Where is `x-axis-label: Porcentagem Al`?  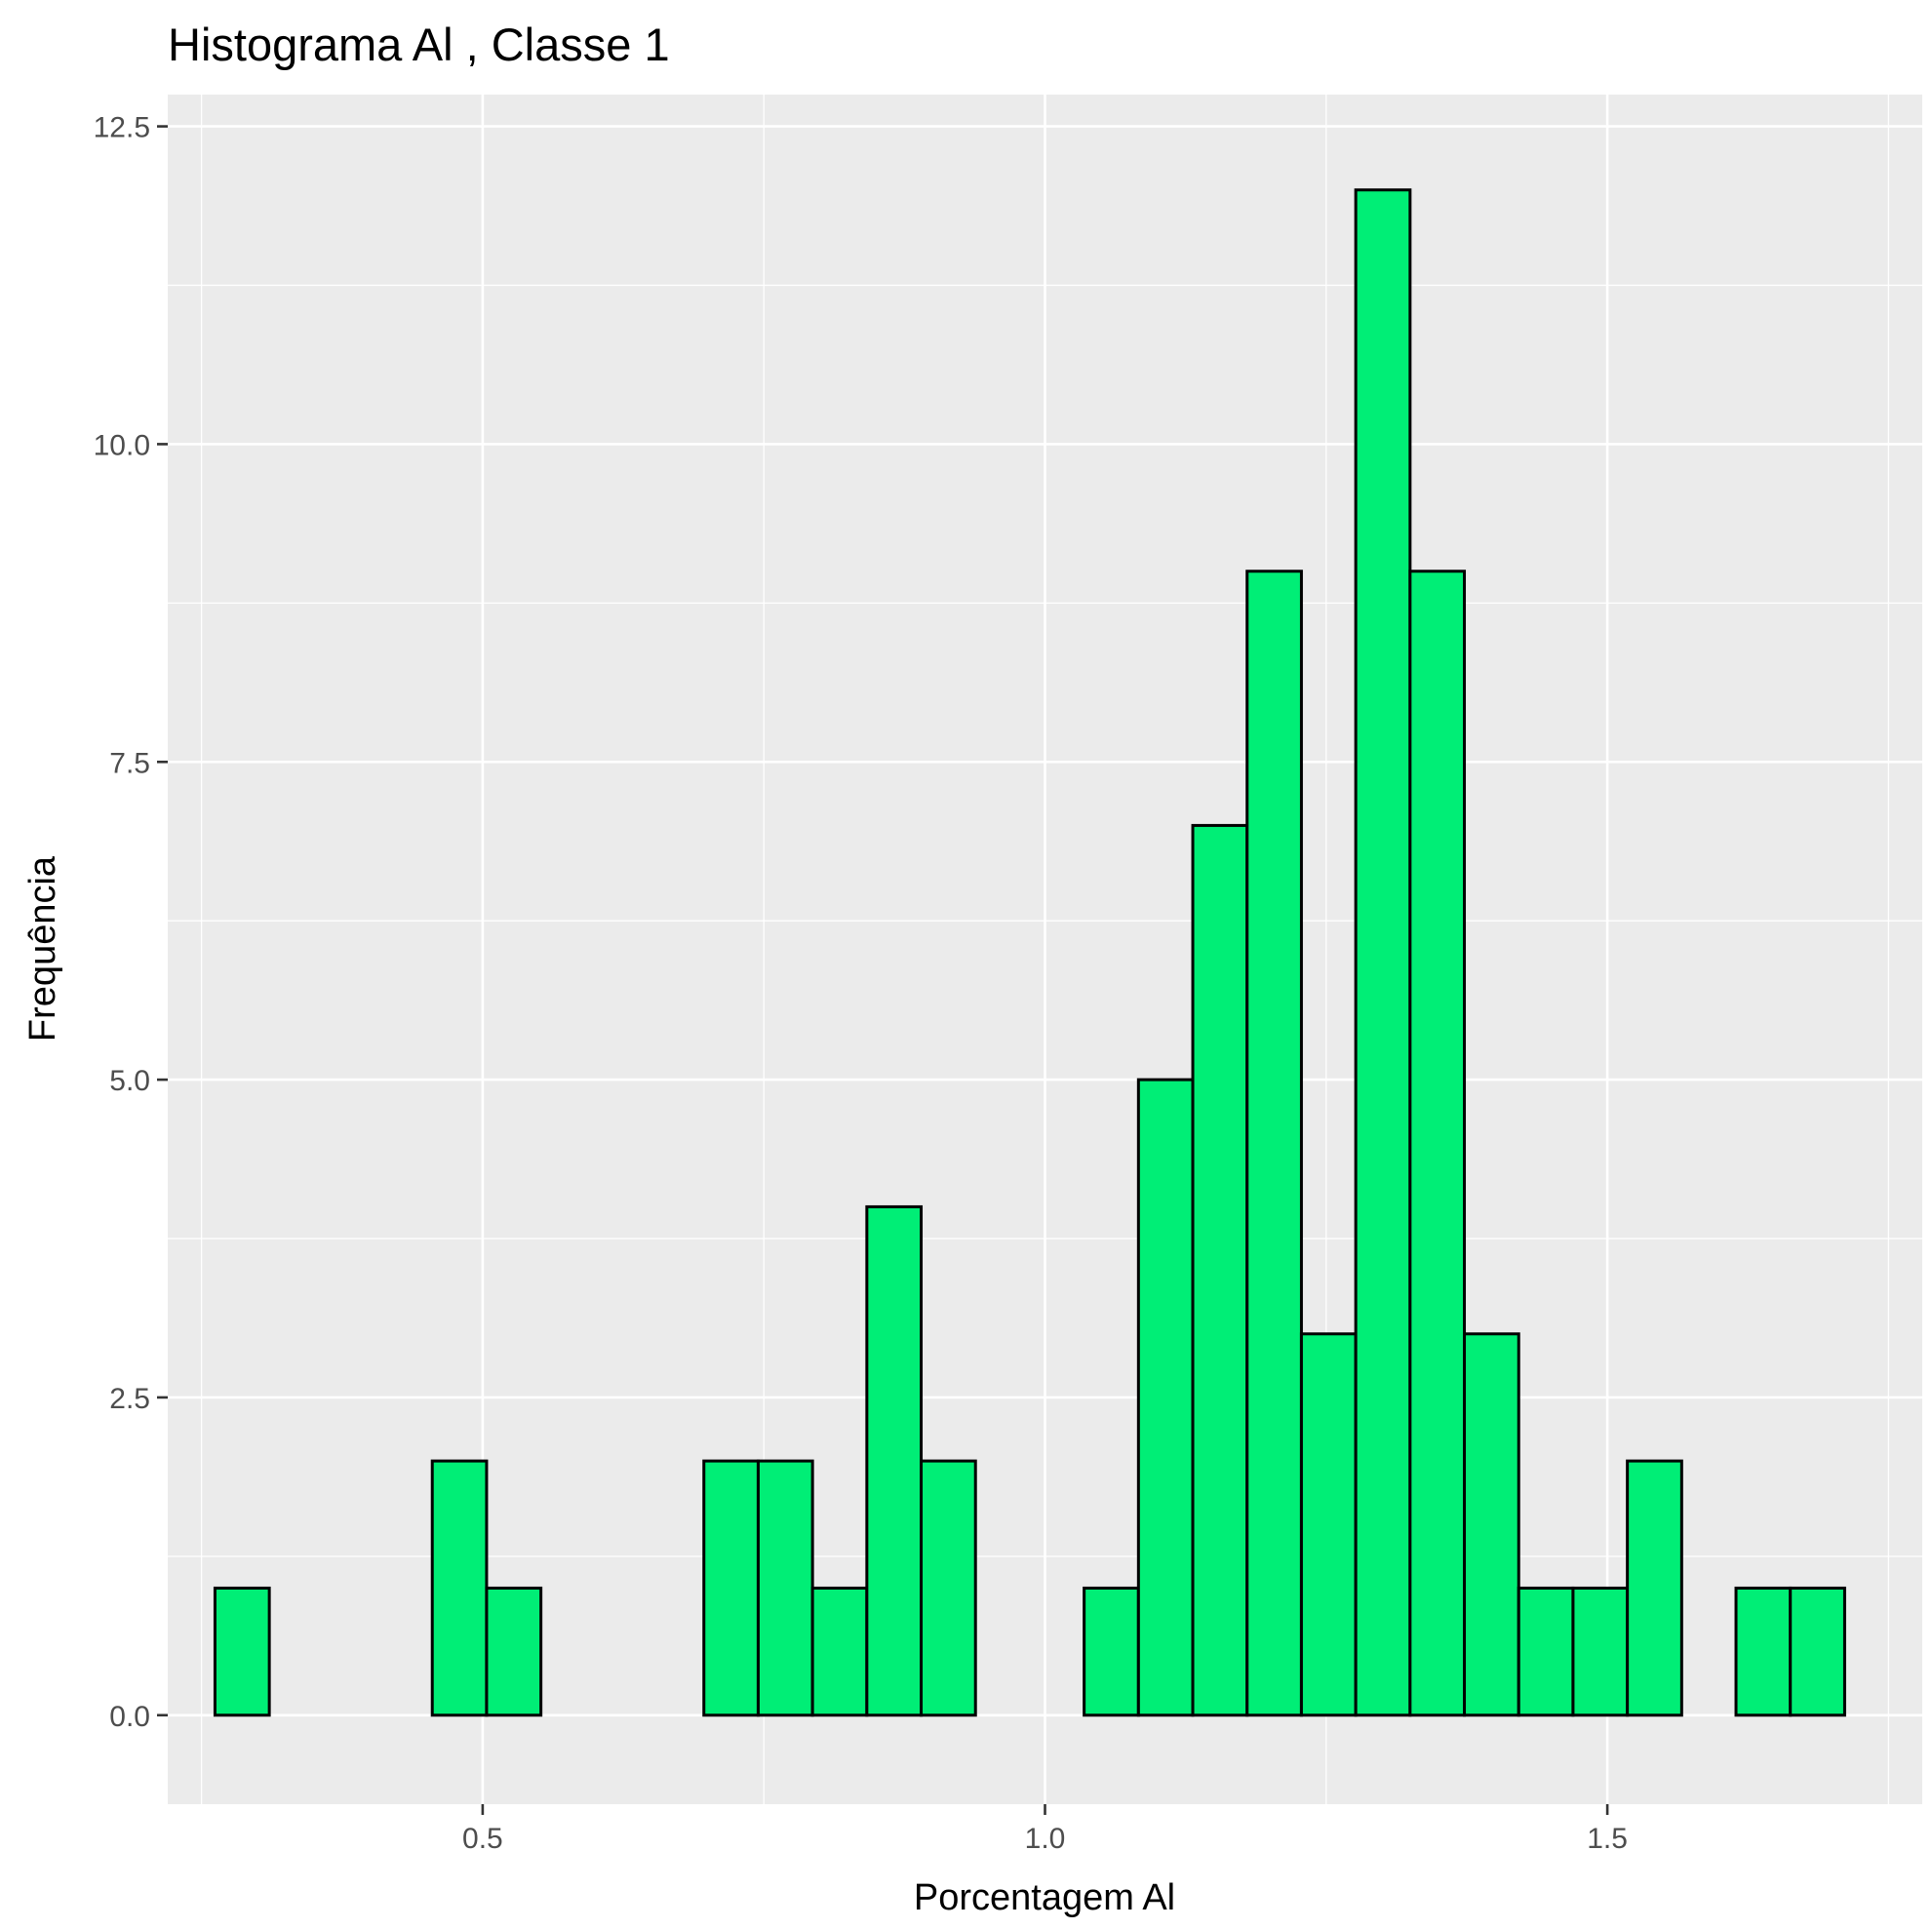 x-axis-label: Porcentagem Al is located at coordinates (1044, 1897).